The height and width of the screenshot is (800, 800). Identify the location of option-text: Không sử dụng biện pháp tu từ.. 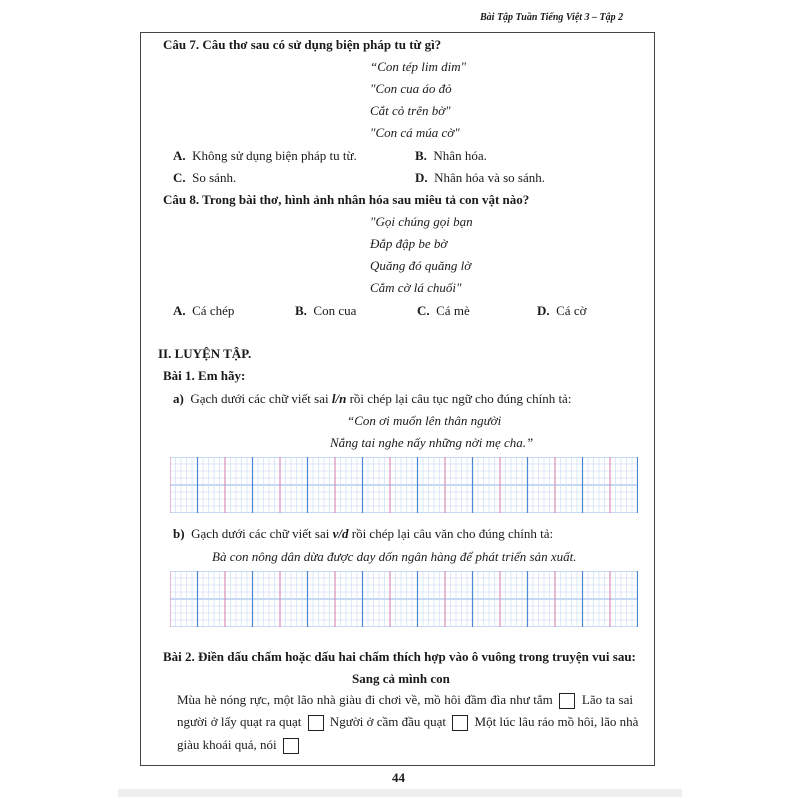
(274, 155).